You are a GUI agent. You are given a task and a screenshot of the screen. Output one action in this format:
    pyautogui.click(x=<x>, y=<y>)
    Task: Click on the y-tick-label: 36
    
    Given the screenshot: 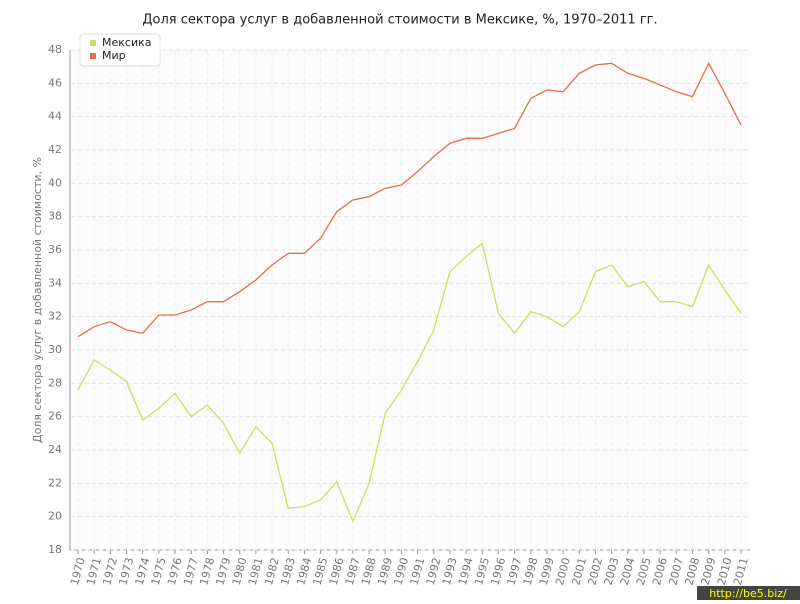 What is the action you would take?
    pyautogui.click(x=55, y=249)
    